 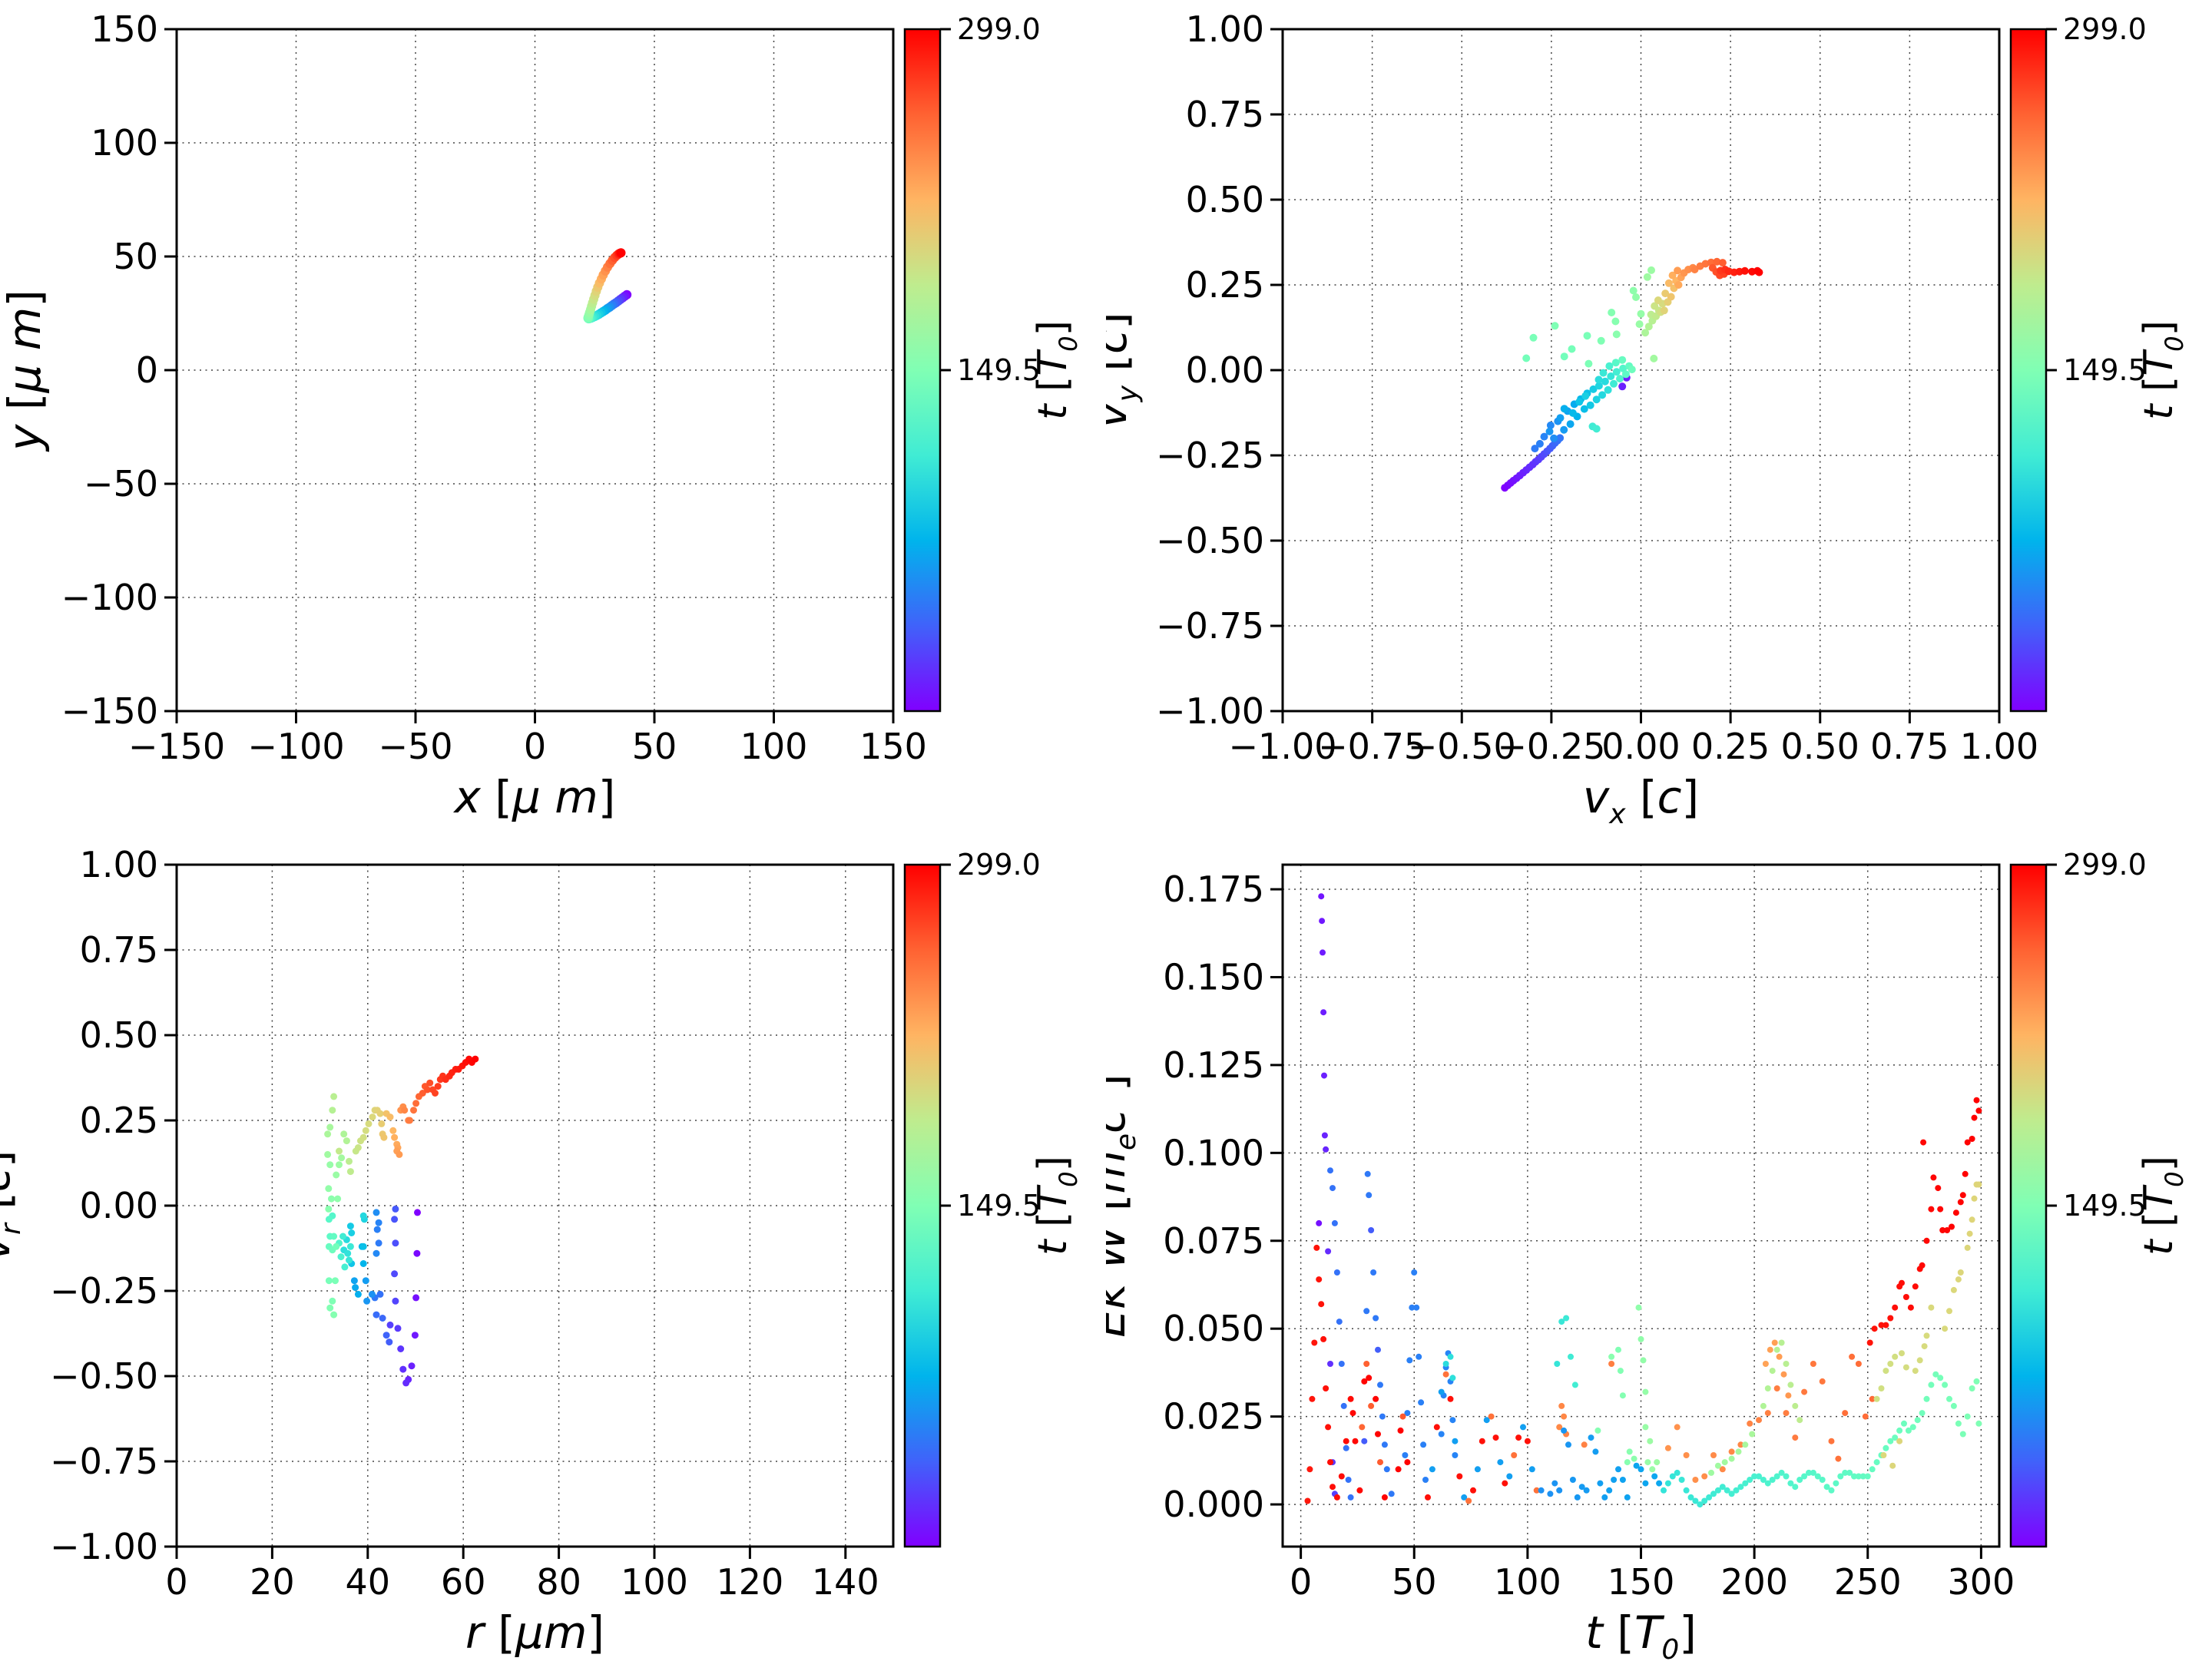 I want to click on y-tick-label: 50, so click(x=135, y=256).